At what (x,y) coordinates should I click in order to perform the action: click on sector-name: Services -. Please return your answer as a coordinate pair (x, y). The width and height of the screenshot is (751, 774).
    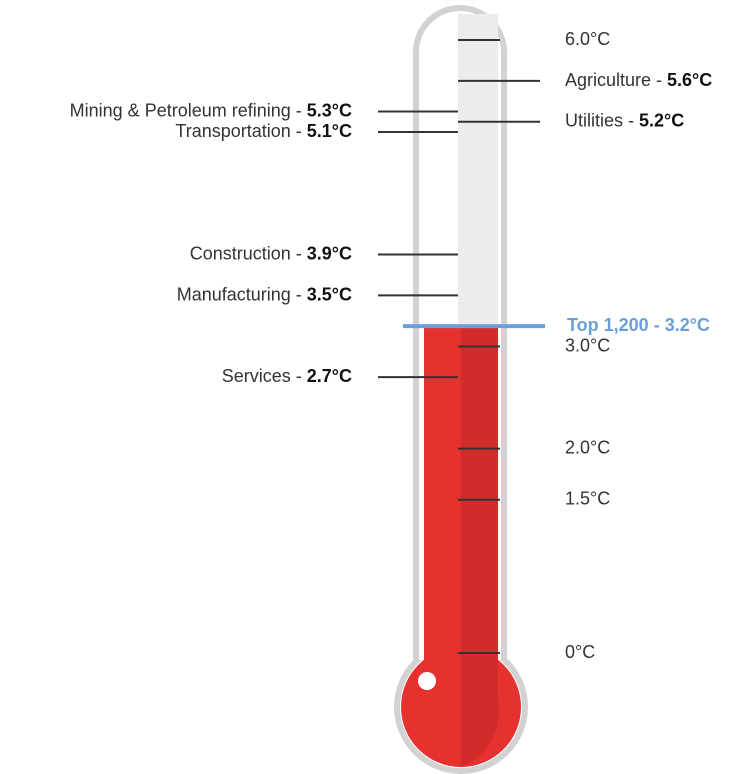
    Looking at the image, I should click on (262, 376).